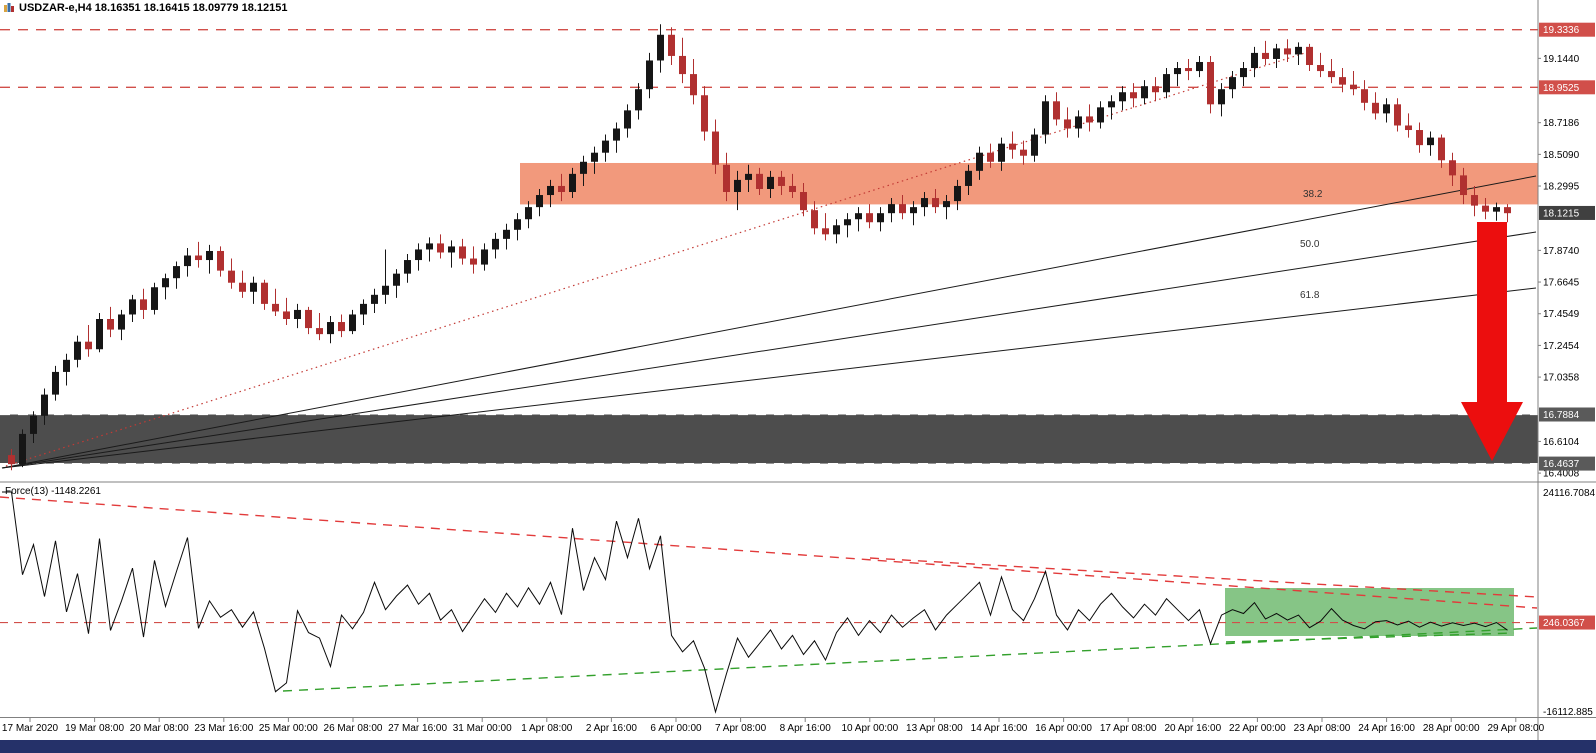 This screenshot has height=753, width=1596. Describe the element at coordinates (159, 728) in the screenshot. I see `time-axis-label: 20 Mar 08:00` at that location.